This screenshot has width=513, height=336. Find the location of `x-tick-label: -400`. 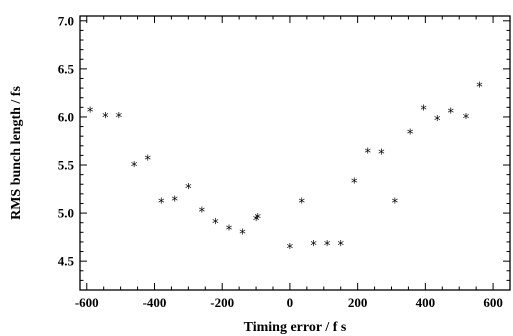

x-tick-label: -400 is located at coordinates (155, 302).